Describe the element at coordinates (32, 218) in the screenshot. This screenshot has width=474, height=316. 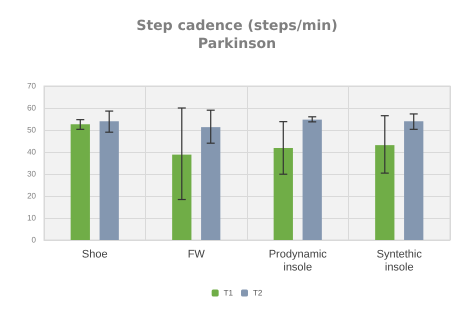
I see `y-tick-label: 10` at that location.